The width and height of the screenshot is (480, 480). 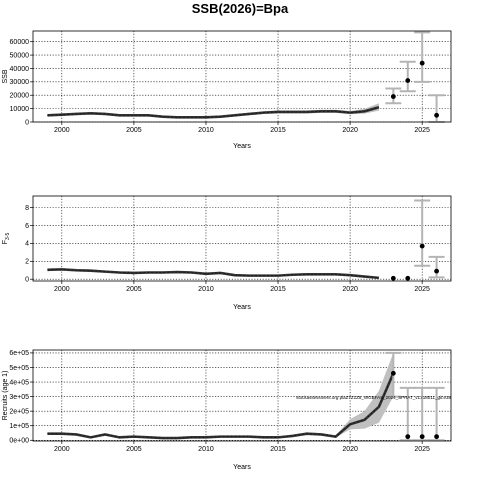 What do you see at coordinates (19, 353) in the screenshot?
I see `y-tick-label: 6e+05` at bounding box center [19, 353].